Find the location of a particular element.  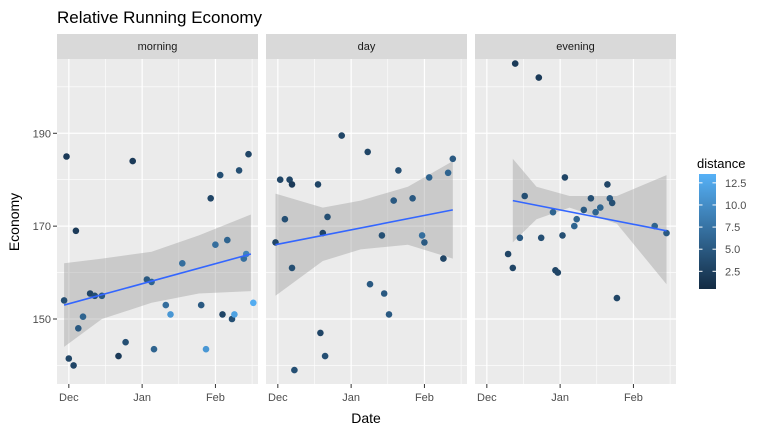

y-tick-label: 190 is located at coordinates (42, 134).